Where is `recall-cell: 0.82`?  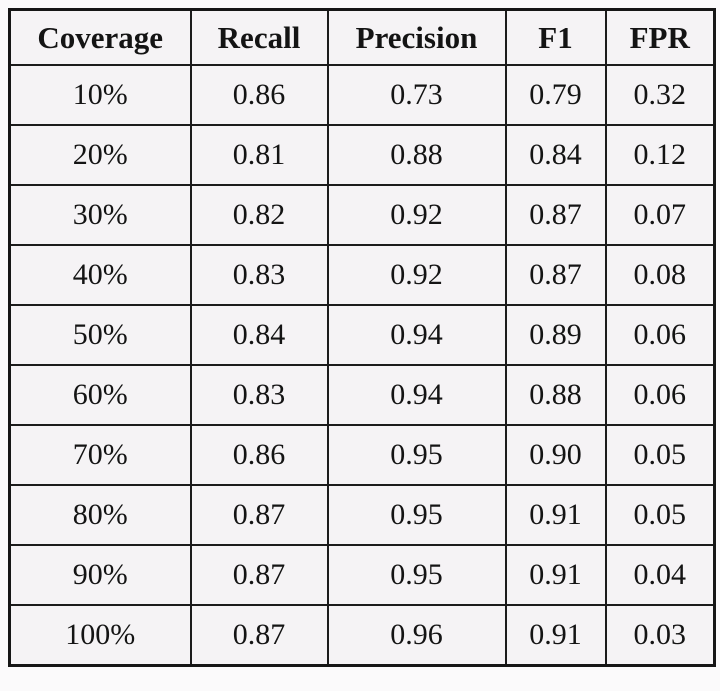 recall-cell: 0.82 is located at coordinates (259, 215).